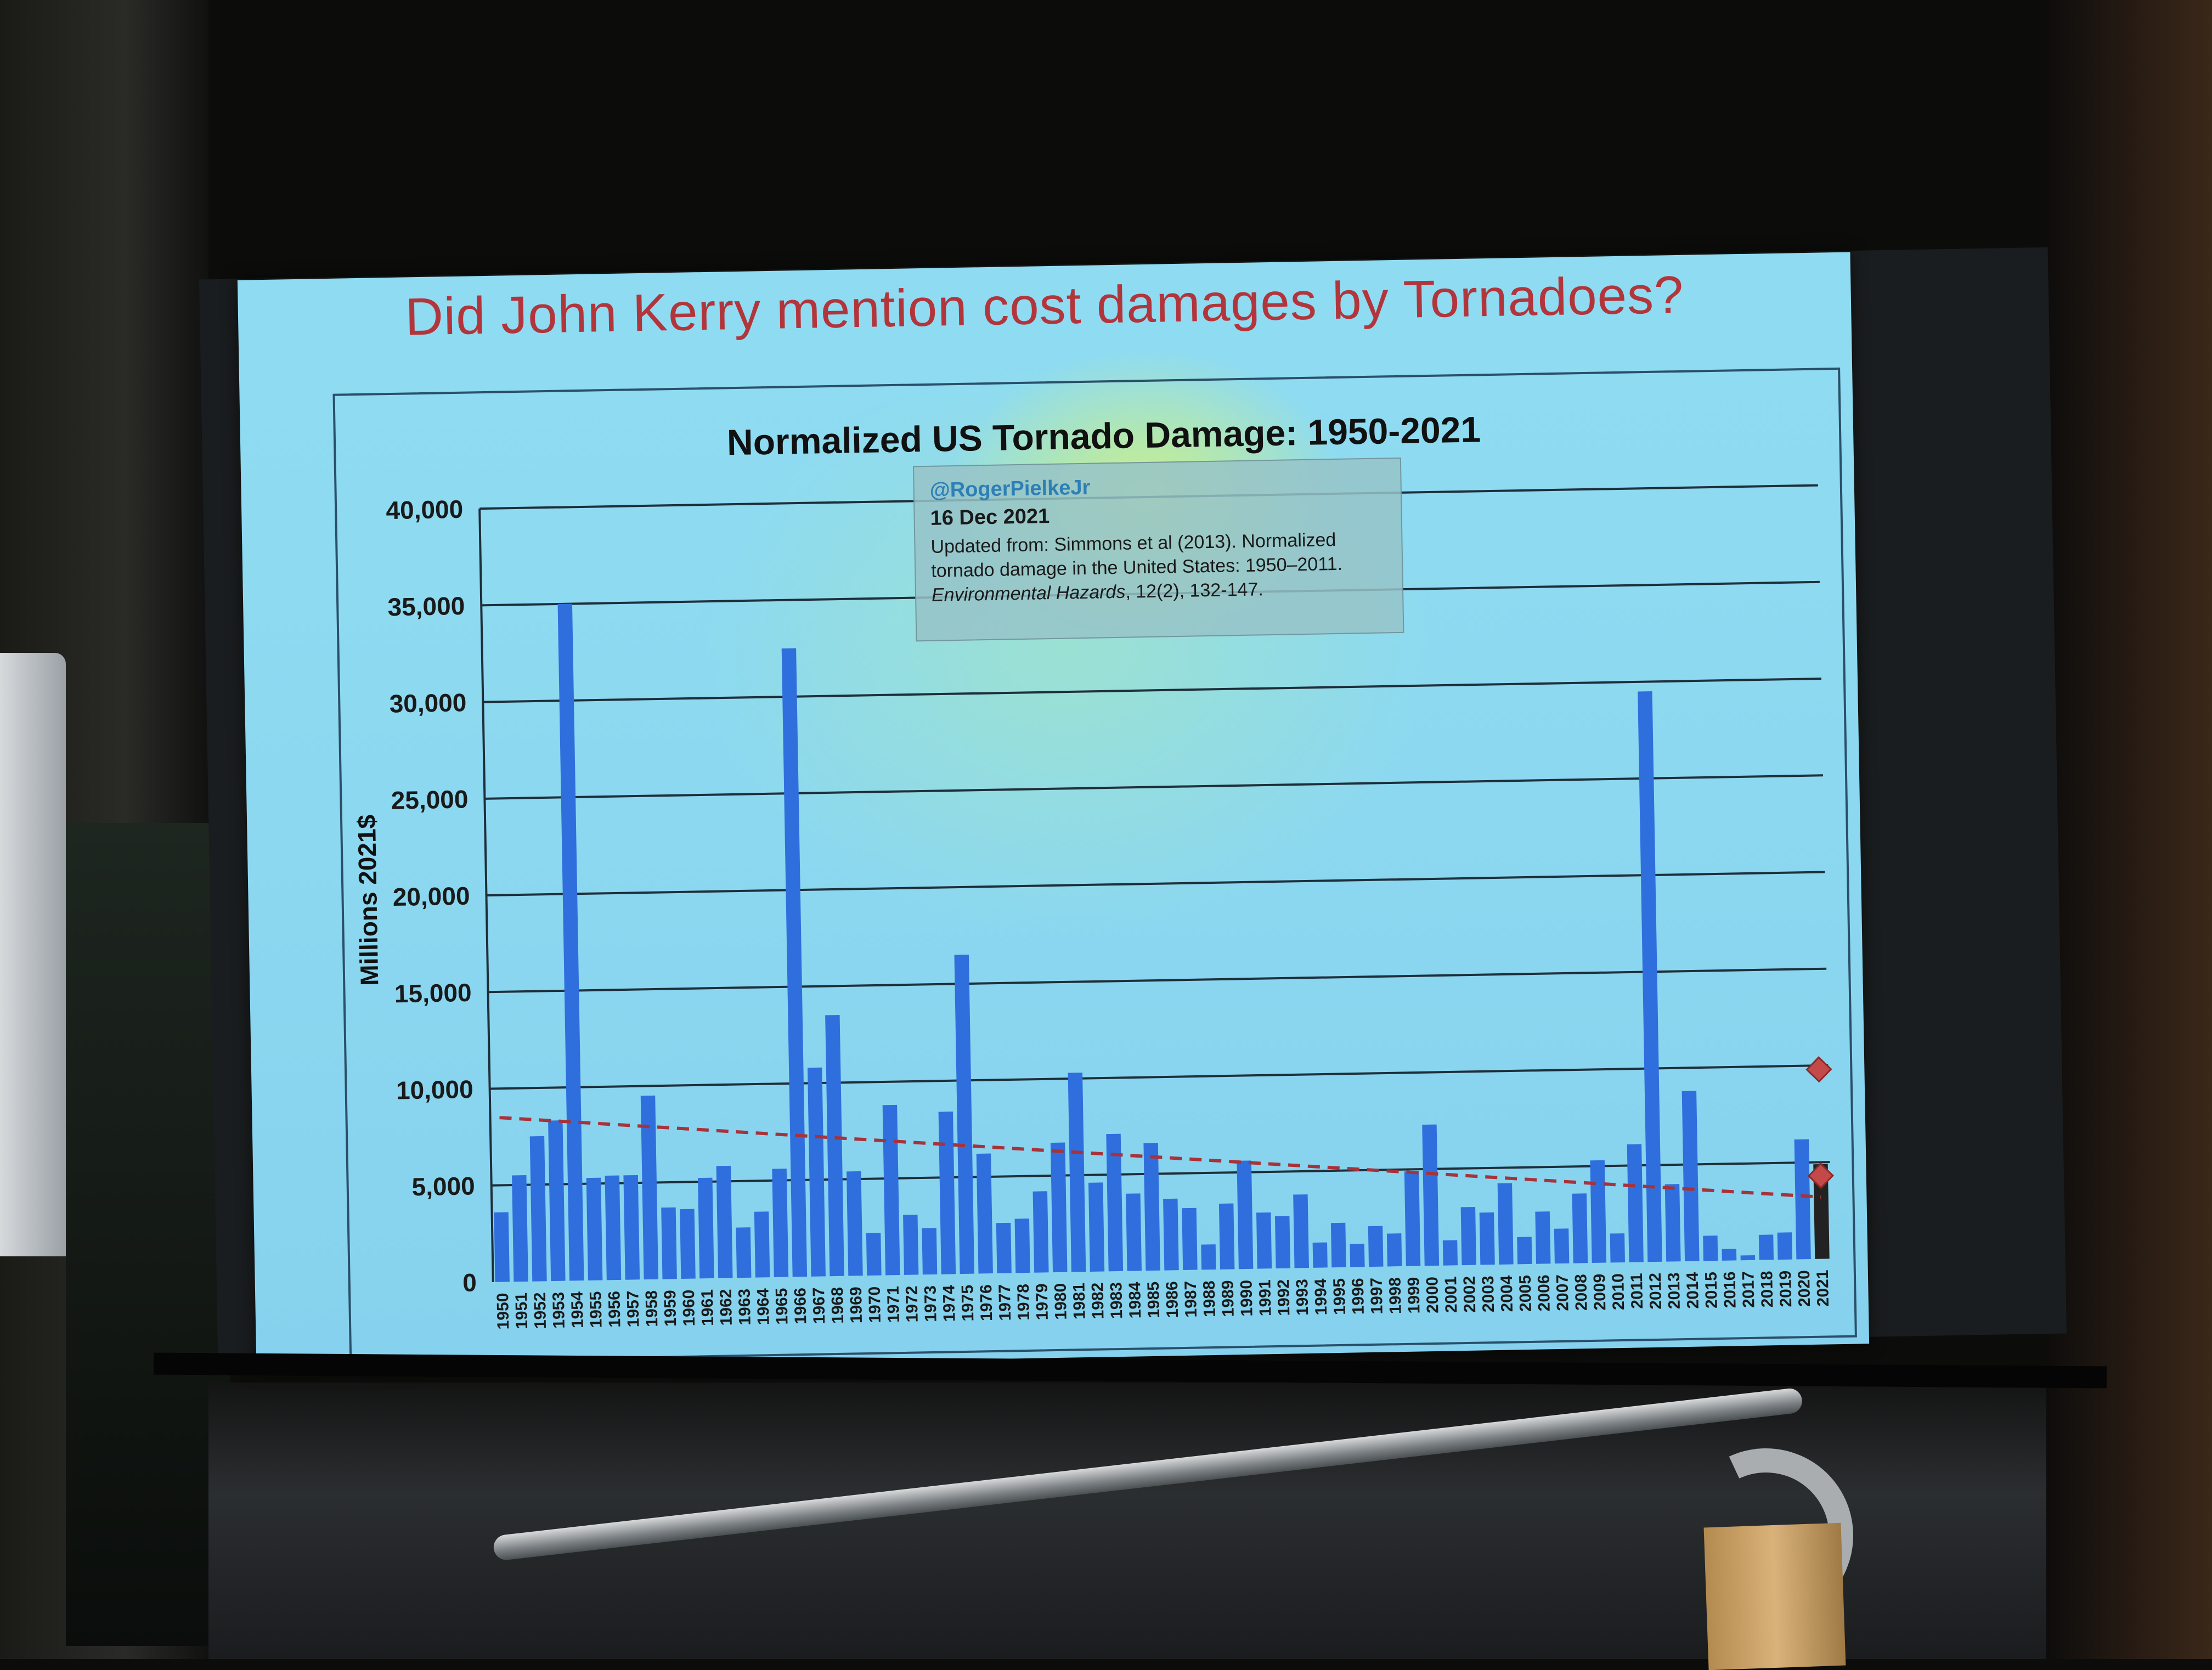 Image resolution: width=2212 pixels, height=1670 pixels. What do you see at coordinates (430, 799) in the screenshot?
I see `y-tick-label: 25,000` at bounding box center [430, 799].